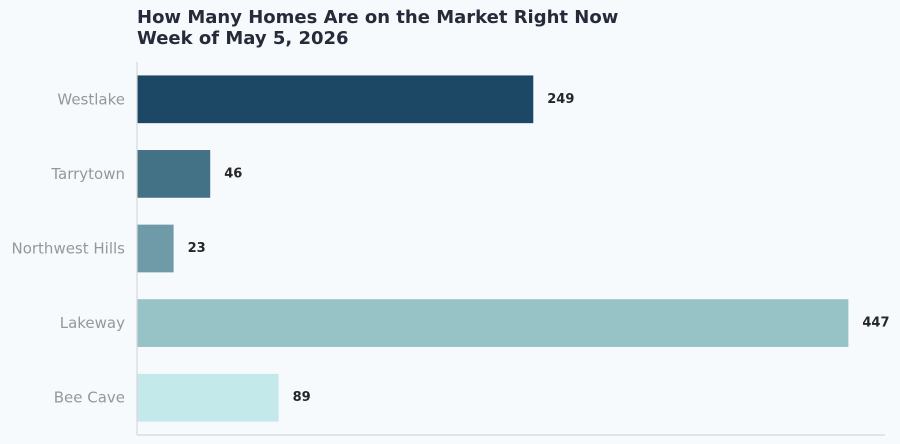  I want to click on value-label: 23, so click(197, 248).